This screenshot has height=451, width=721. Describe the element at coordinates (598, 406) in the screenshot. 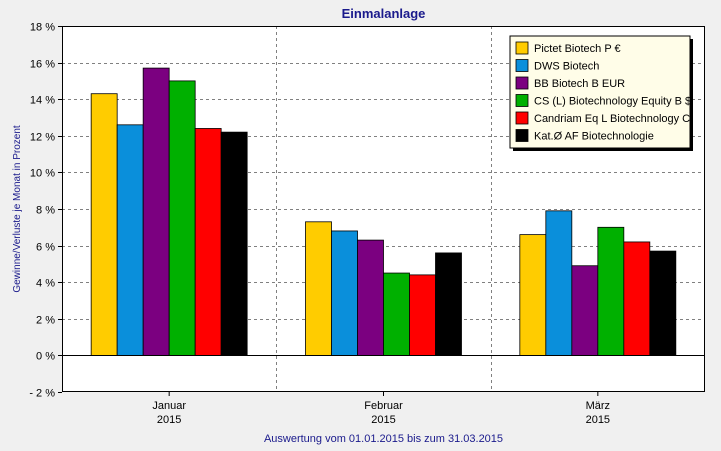

I see `x-tick-label-month: März` at that location.